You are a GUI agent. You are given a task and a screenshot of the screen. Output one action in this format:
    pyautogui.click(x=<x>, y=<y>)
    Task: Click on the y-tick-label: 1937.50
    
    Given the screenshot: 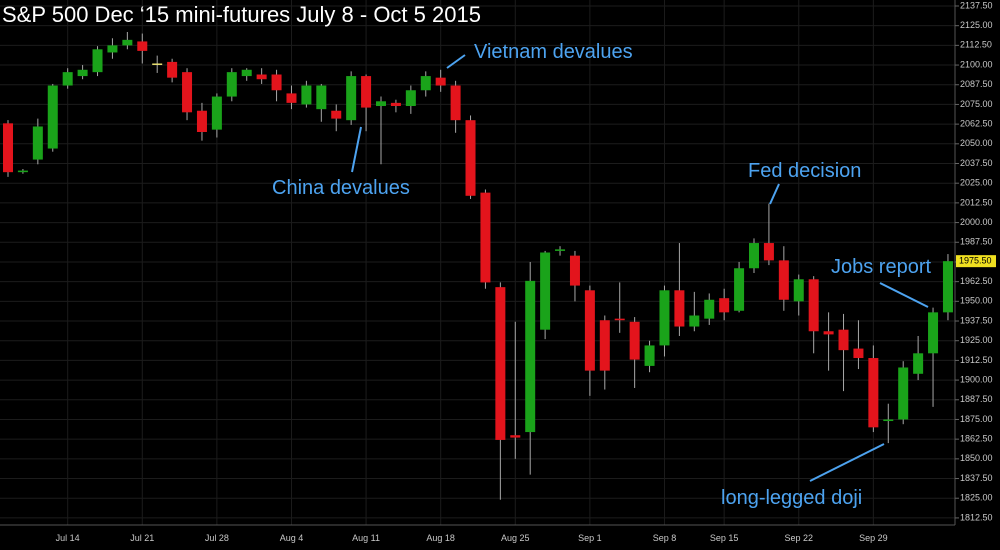 What is the action you would take?
    pyautogui.click(x=976, y=320)
    